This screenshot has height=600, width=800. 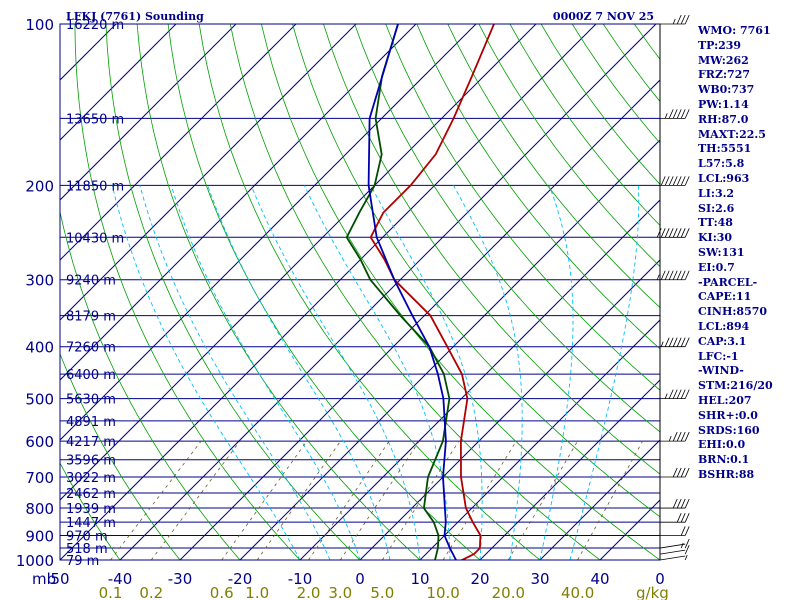 I want to click on stat-item: FRZ:727, so click(x=724, y=75).